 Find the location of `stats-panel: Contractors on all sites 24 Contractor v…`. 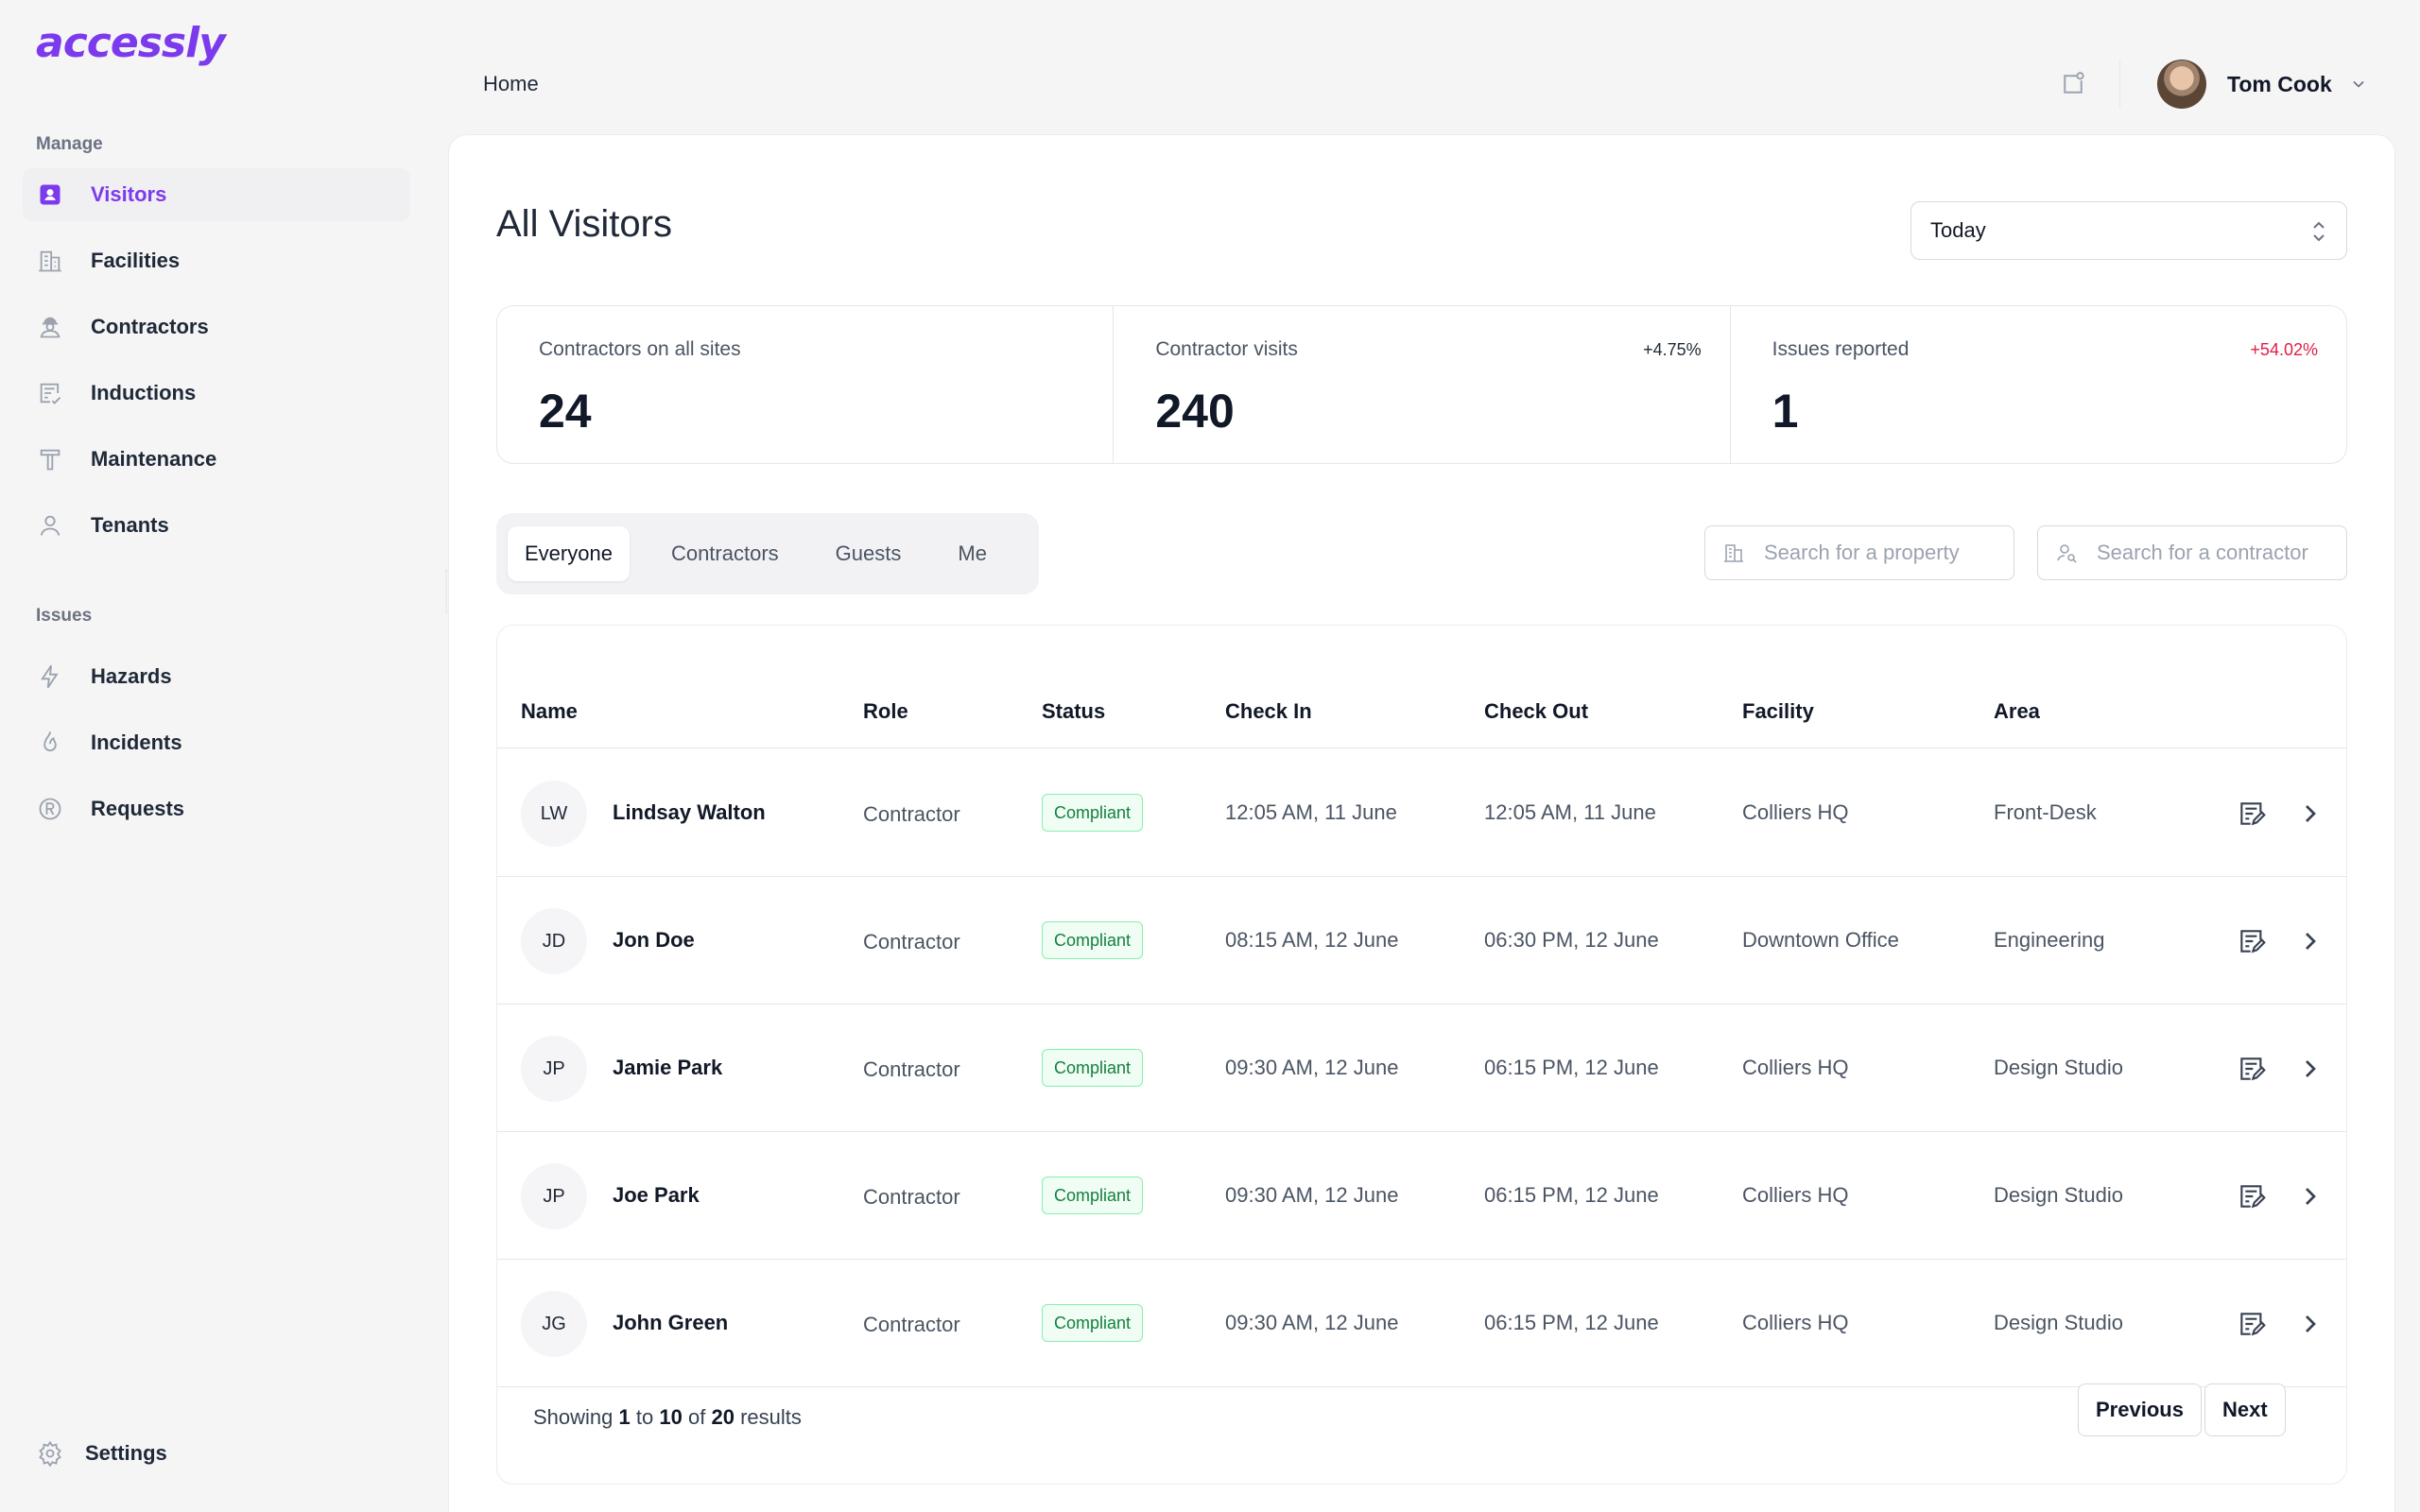

stats-panel: Contractors on all sites 24 Contractor v… is located at coordinates (1421, 384).